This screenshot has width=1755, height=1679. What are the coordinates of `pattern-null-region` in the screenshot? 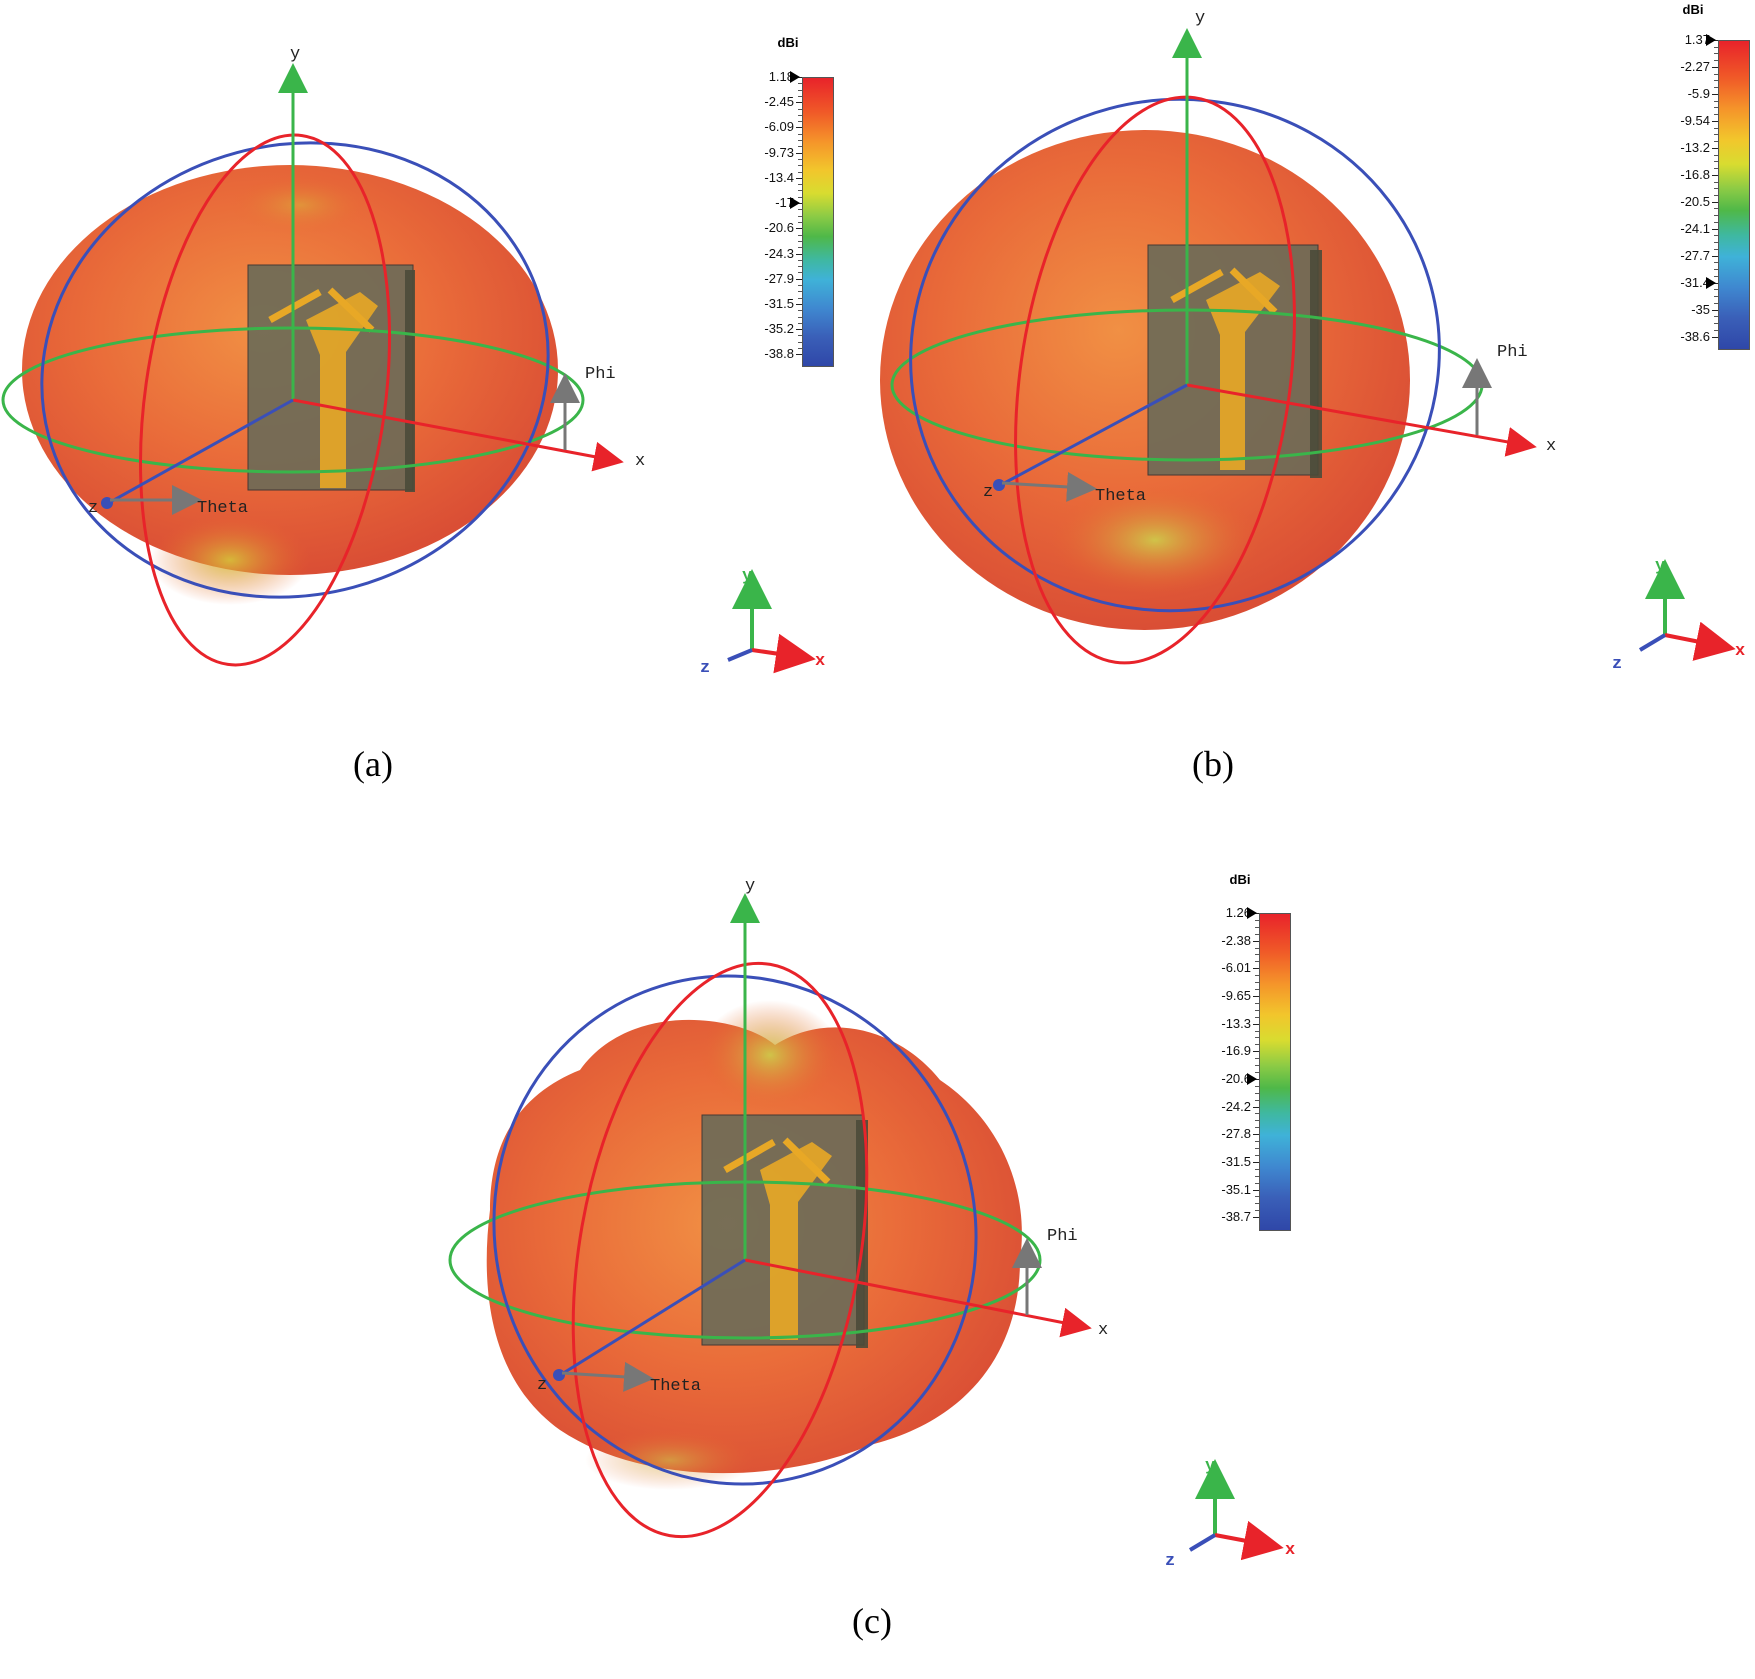 It's located at (770, 1055).